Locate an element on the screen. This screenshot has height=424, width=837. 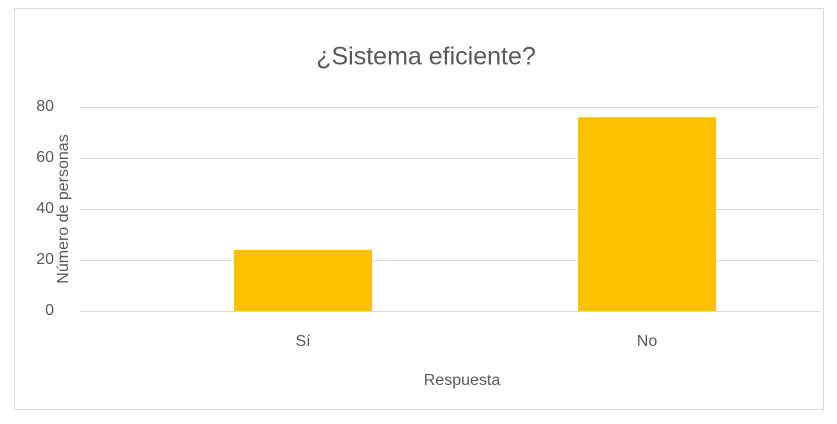
y-axis-title: Número de personas is located at coordinates (63, 208).